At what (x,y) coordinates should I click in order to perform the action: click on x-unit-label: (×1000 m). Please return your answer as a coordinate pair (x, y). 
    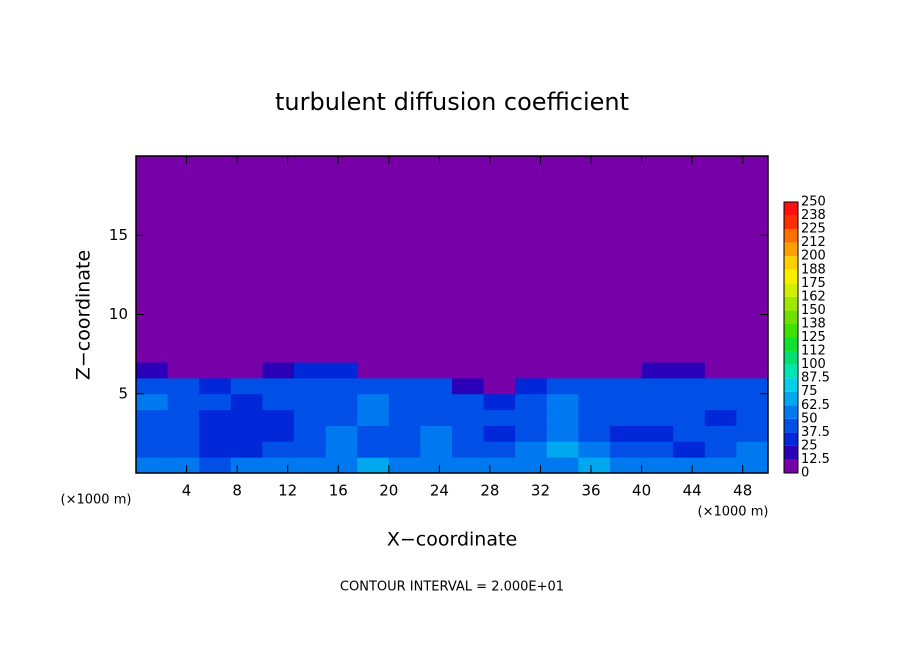
    Looking at the image, I should click on (733, 512).